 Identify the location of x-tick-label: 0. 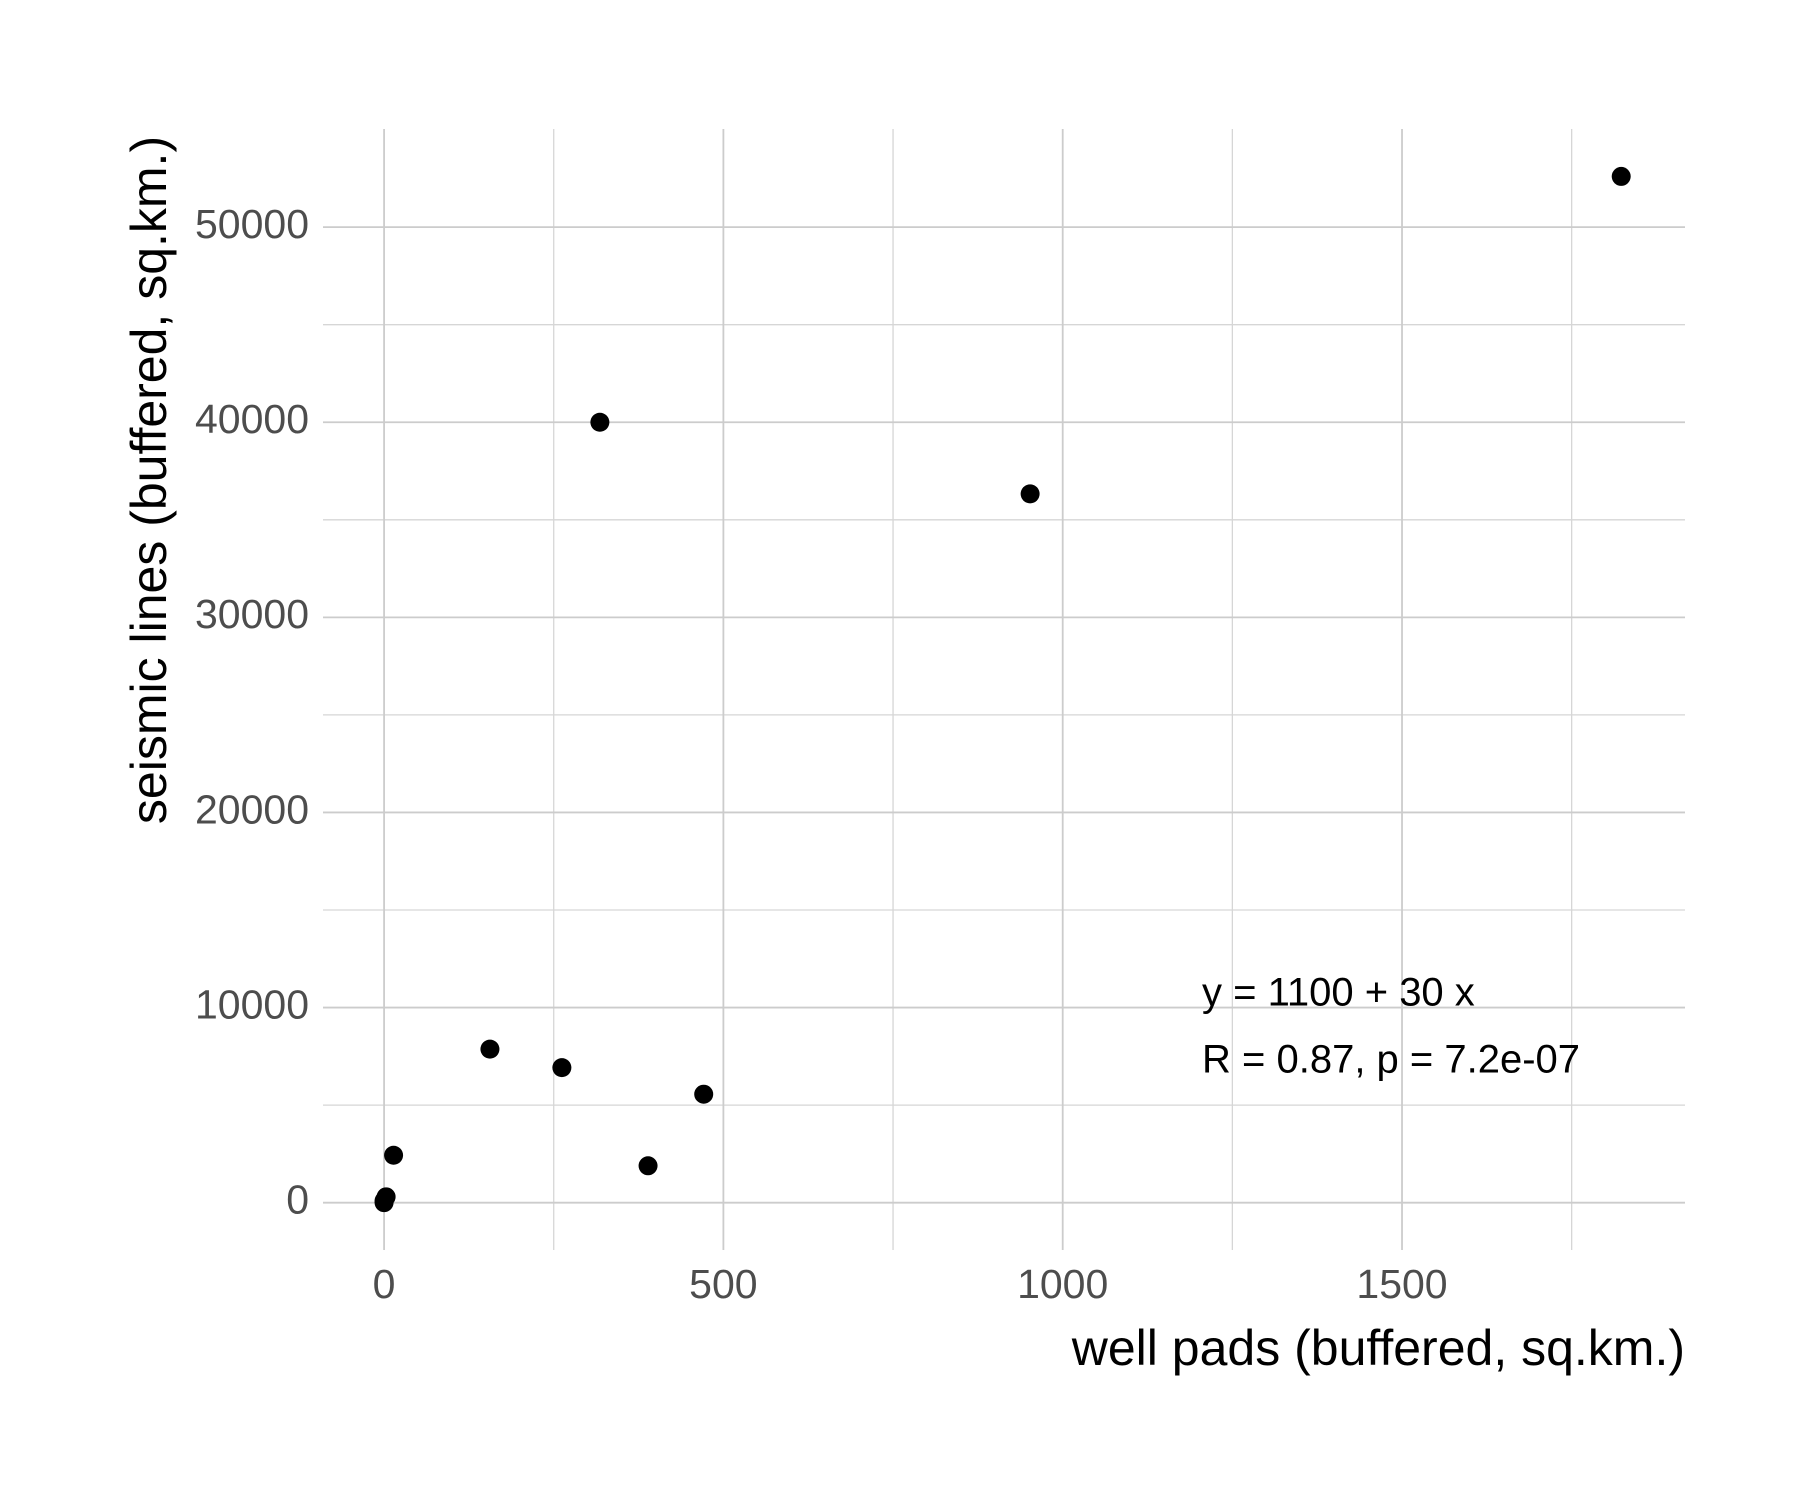
(384, 1284).